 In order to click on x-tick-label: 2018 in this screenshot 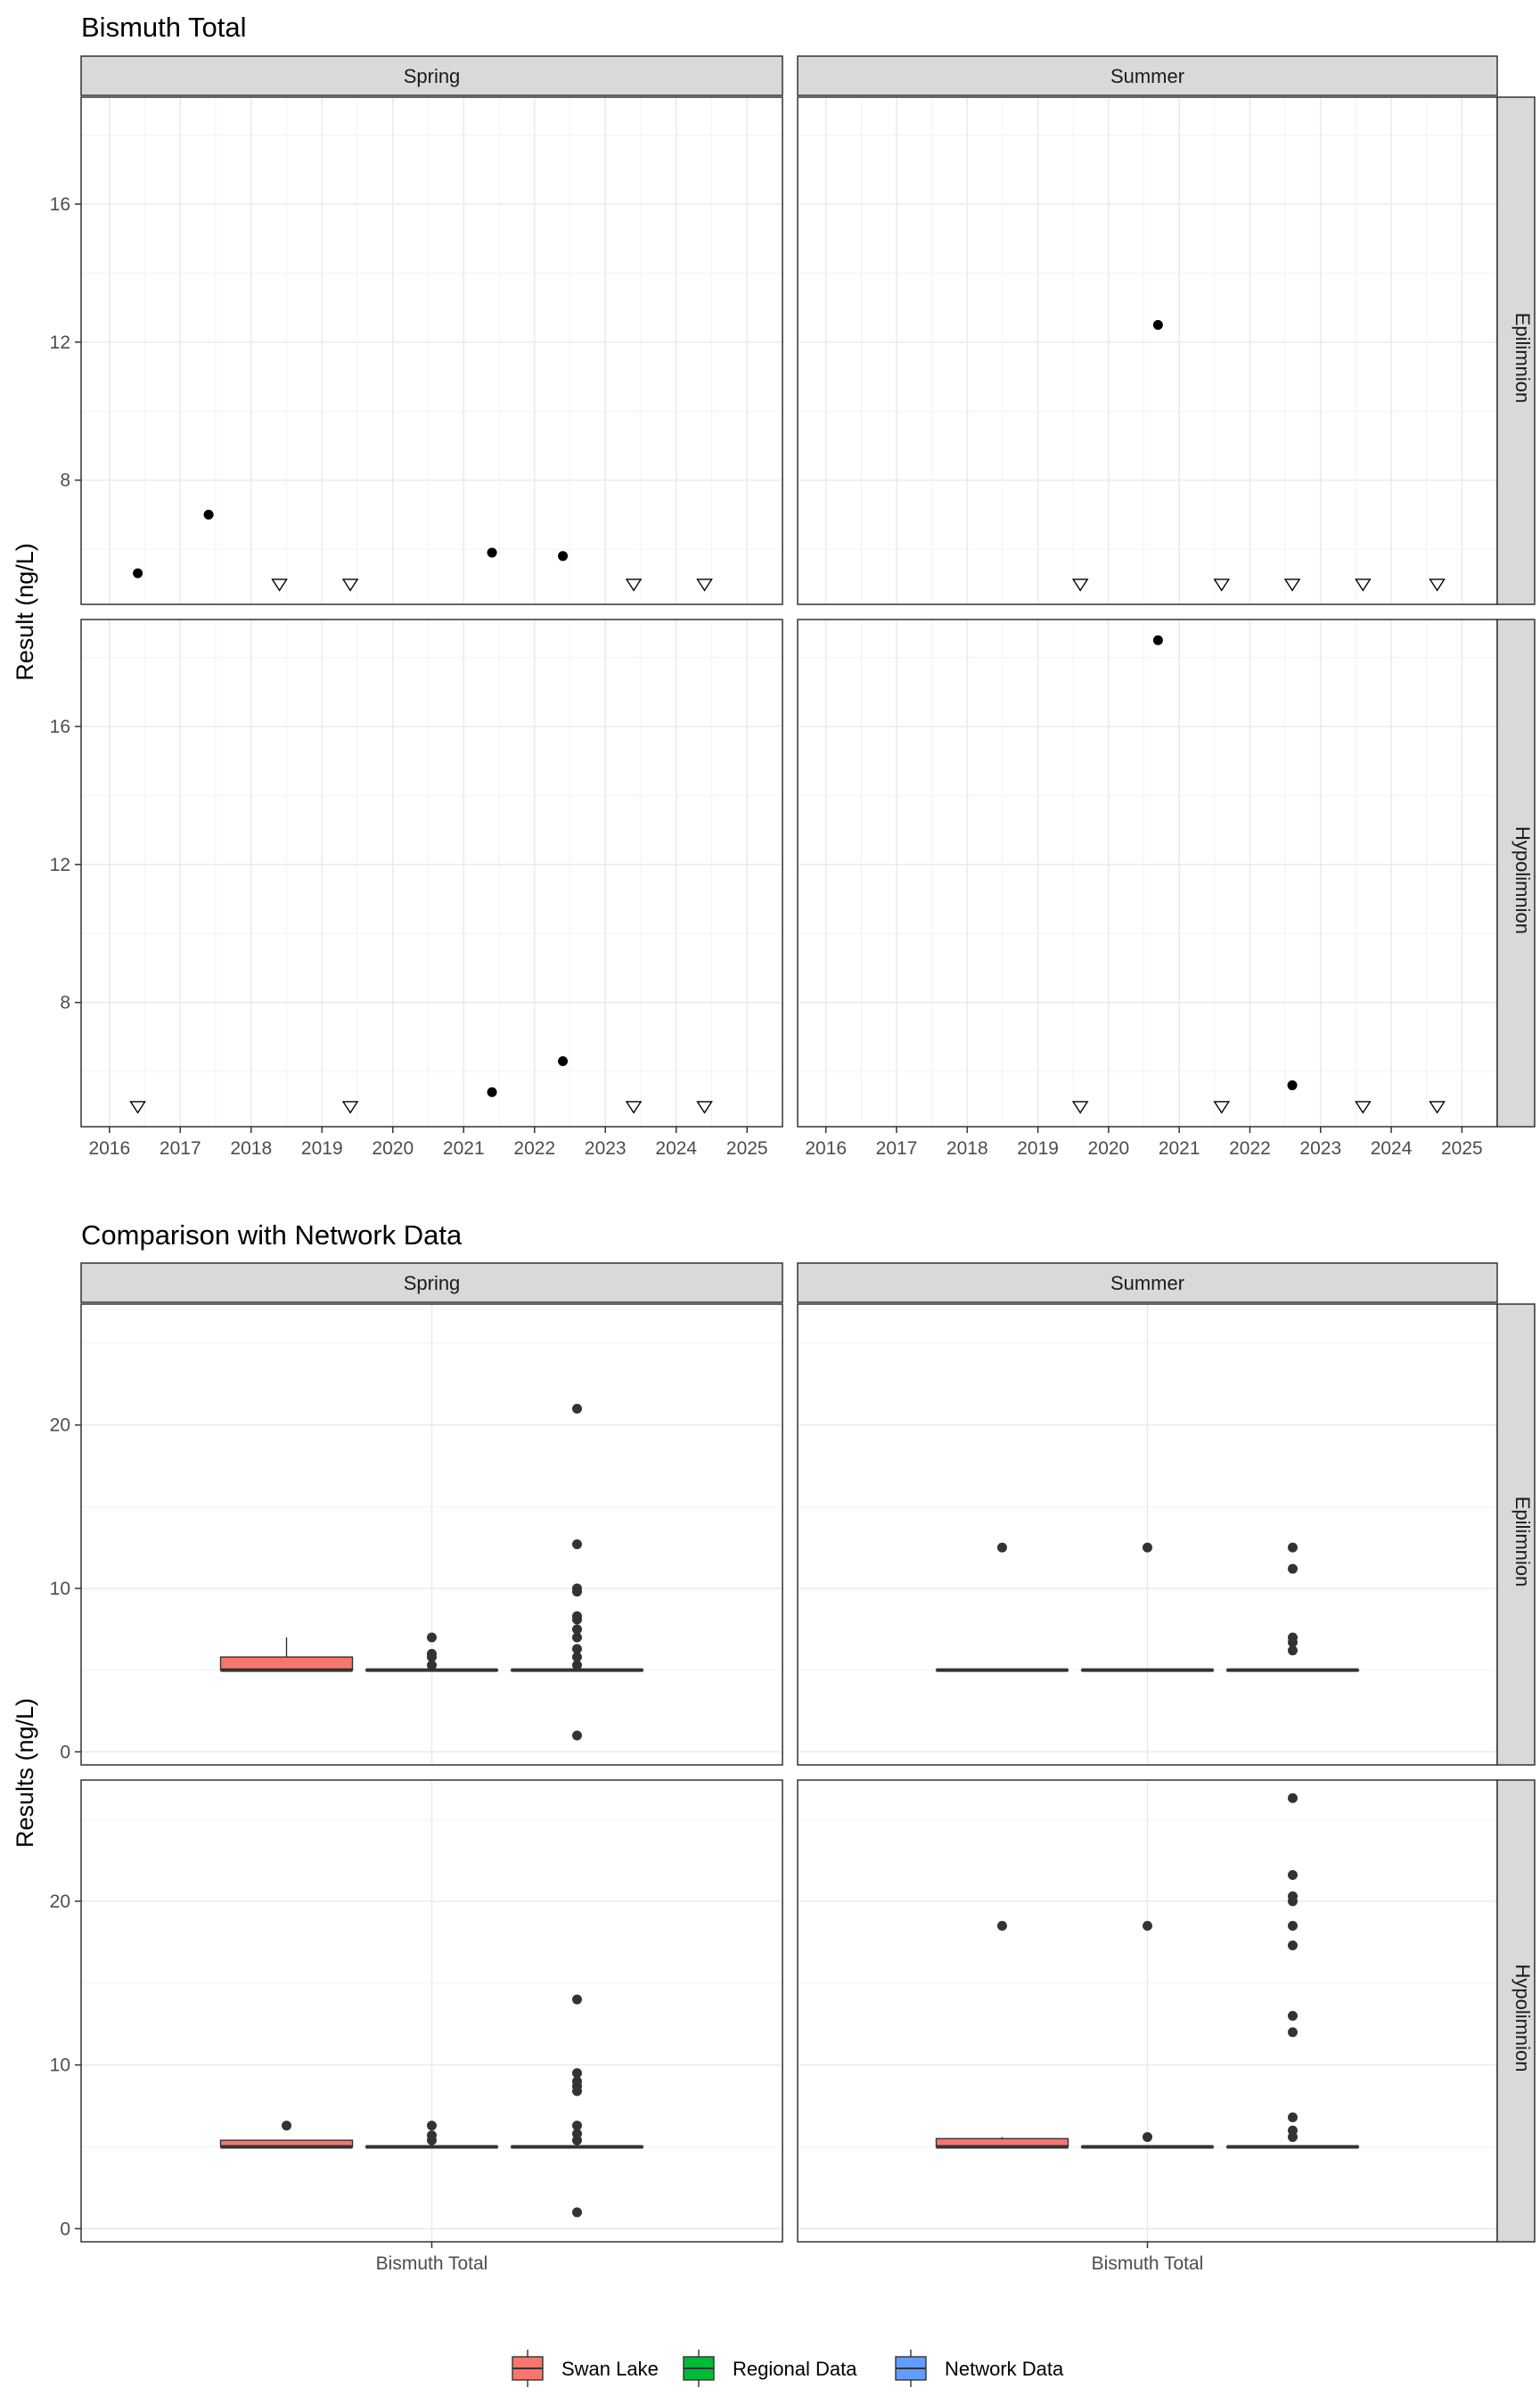, I will do `click(967, 1148)`.